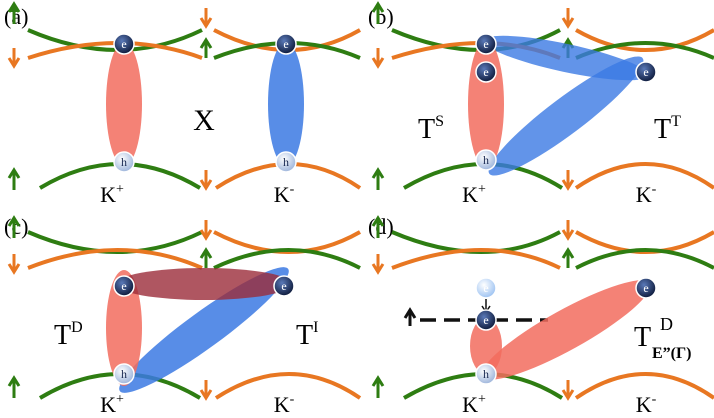  What do you see at coordinates (642, 337) in the screenshot?
I see `defect-trion-label: T` at bounding box center [642, 337].